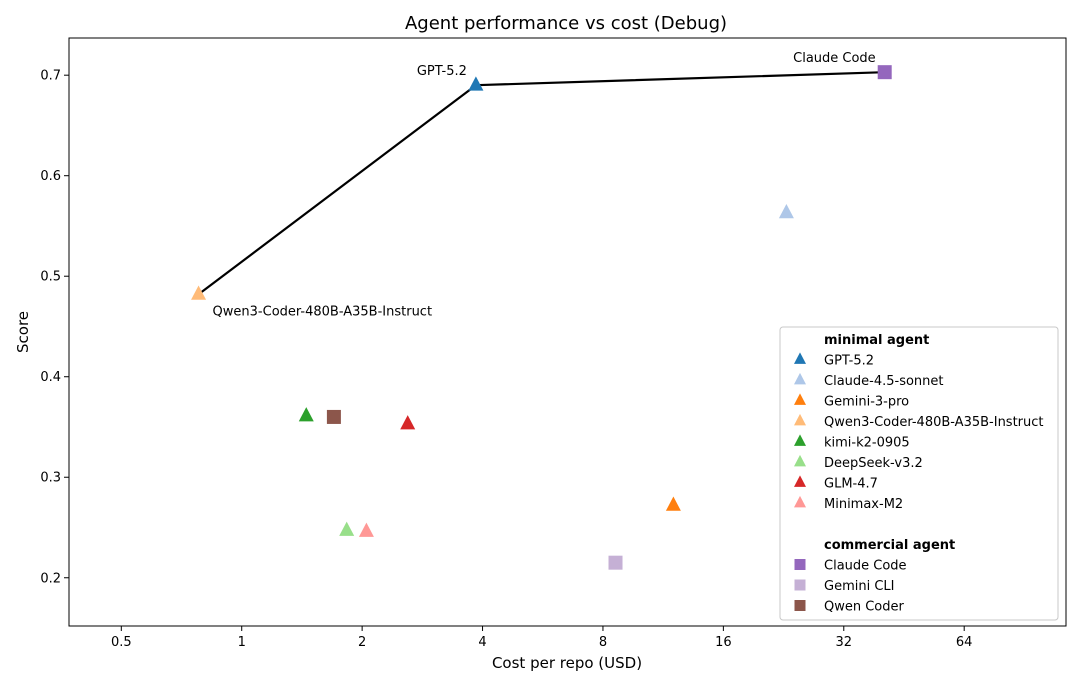 The height and width of the screenshot is (687, 1080). What do you see at coordinates (723, 642) in the screenshot?
I see `x-tick-label: 16` at bounding box center [723, 642].